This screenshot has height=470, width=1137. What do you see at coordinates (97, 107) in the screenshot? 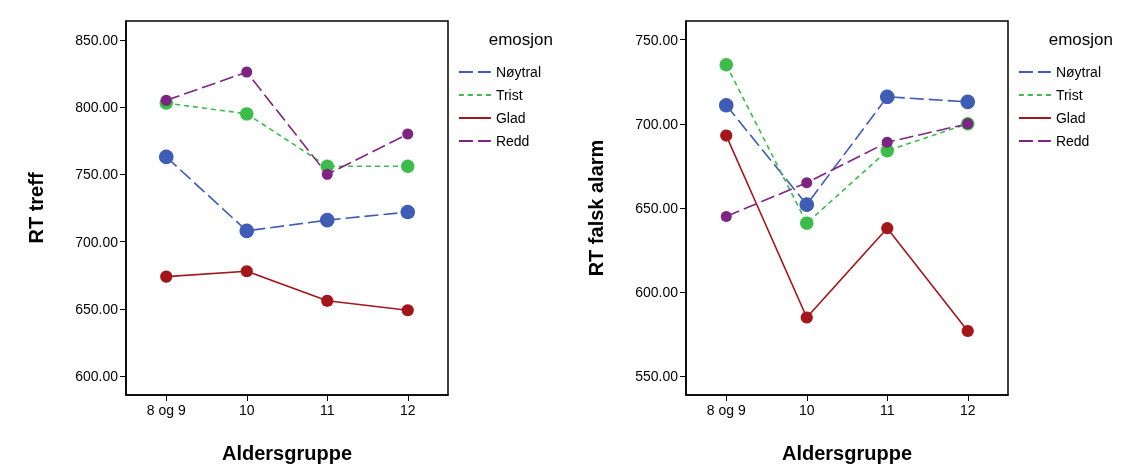
I see `y-tick-label: 800.00` at bounding box center [97, 107].